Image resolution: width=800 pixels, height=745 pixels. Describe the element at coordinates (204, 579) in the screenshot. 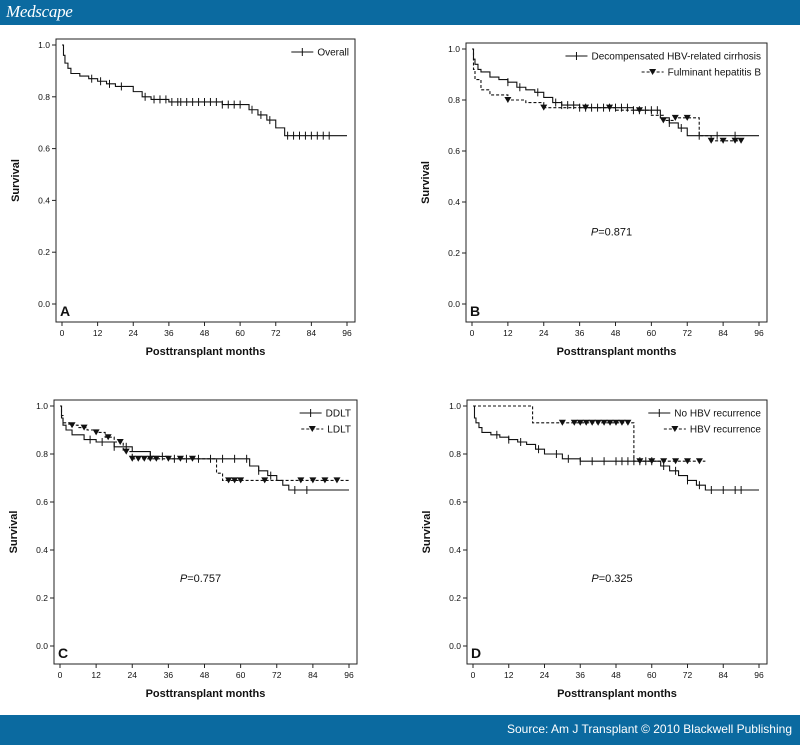

I see `p-value-number: =0.757` at that location.